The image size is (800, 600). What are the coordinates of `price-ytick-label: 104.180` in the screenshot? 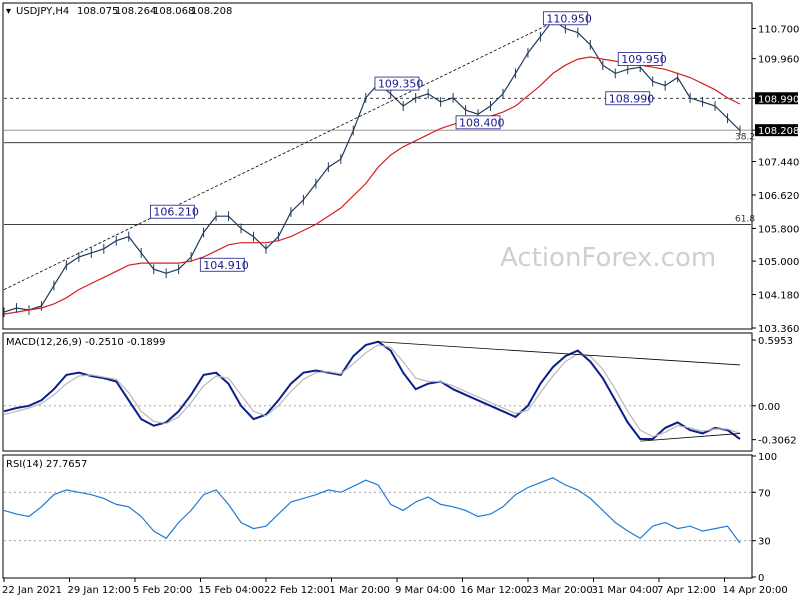 It's located at (778, 296).